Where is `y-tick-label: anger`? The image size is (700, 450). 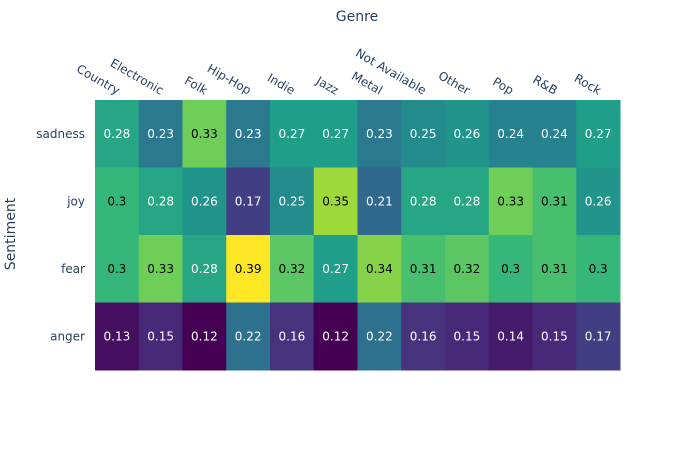
y-tick-label: anger is located at coordinates (67, 336).